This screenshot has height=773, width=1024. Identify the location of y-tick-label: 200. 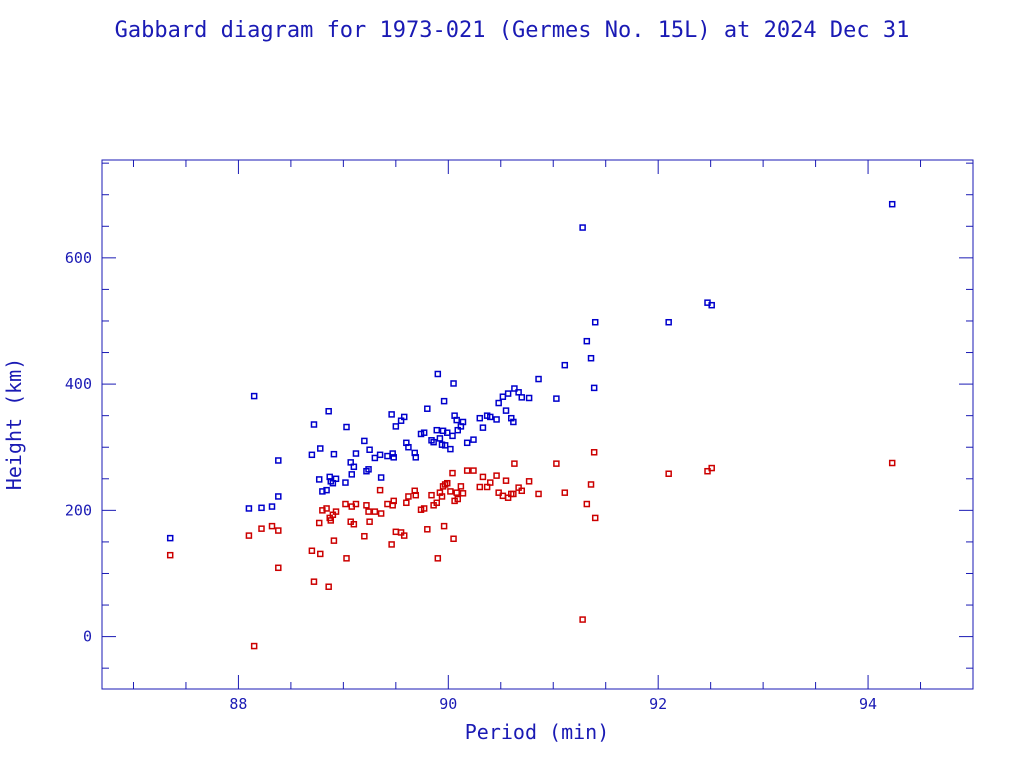
(78, 510).